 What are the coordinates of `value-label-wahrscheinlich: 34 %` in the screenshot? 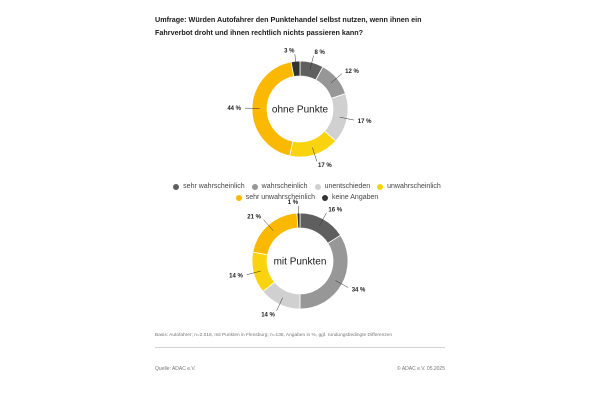 It's located at (359, 290).